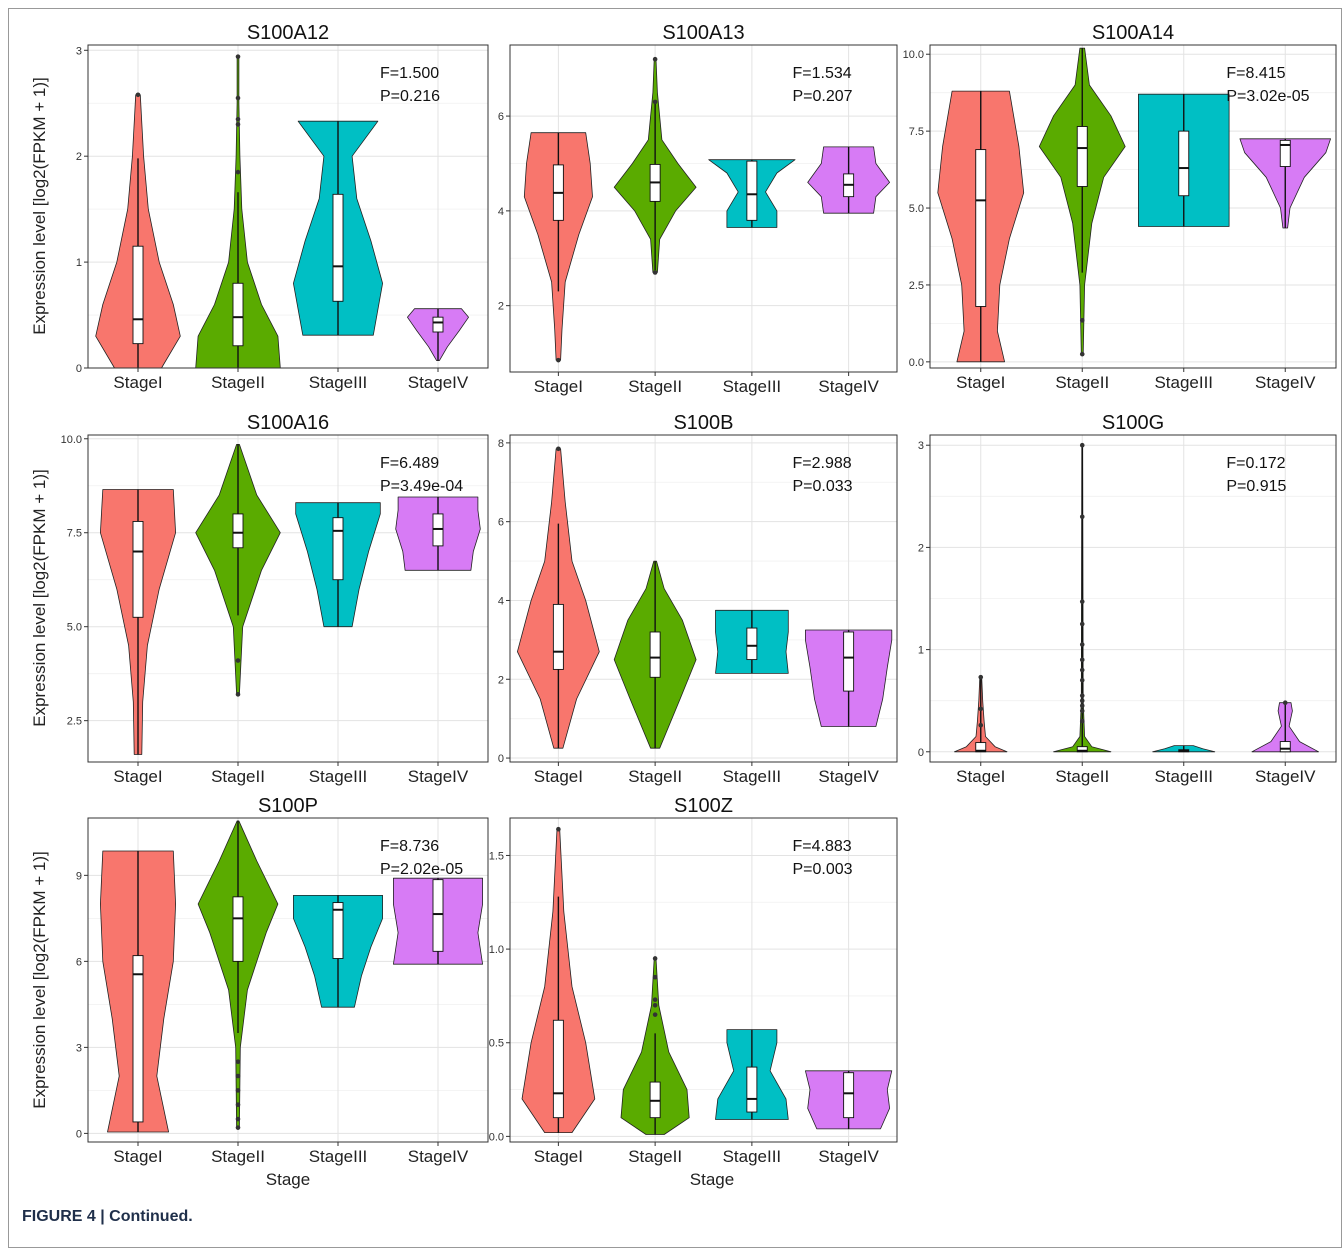  What do you see at coordinates (823, 96) in the screenshot?
I see `p-value: P=0.207` at bounding box center [823, 96].